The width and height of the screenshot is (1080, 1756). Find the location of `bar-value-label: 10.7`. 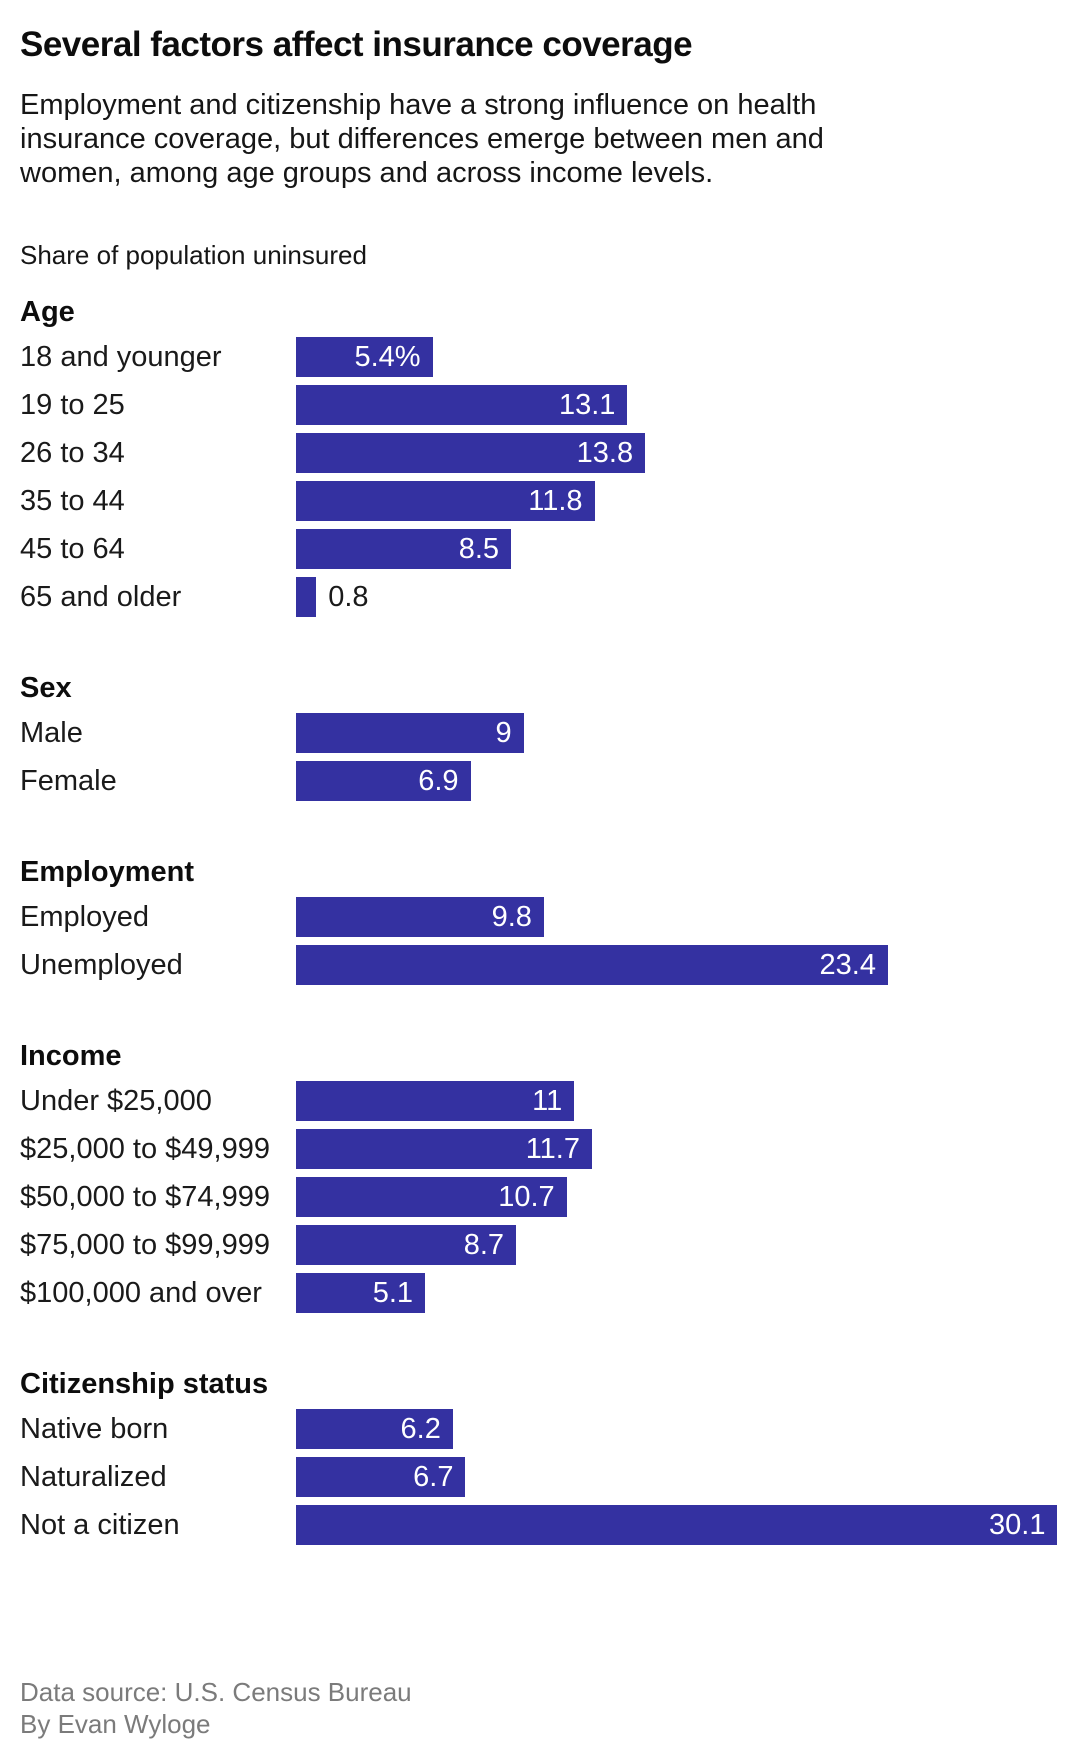

bar-value-label: 10.7 is located at coordinates (526, 1197).